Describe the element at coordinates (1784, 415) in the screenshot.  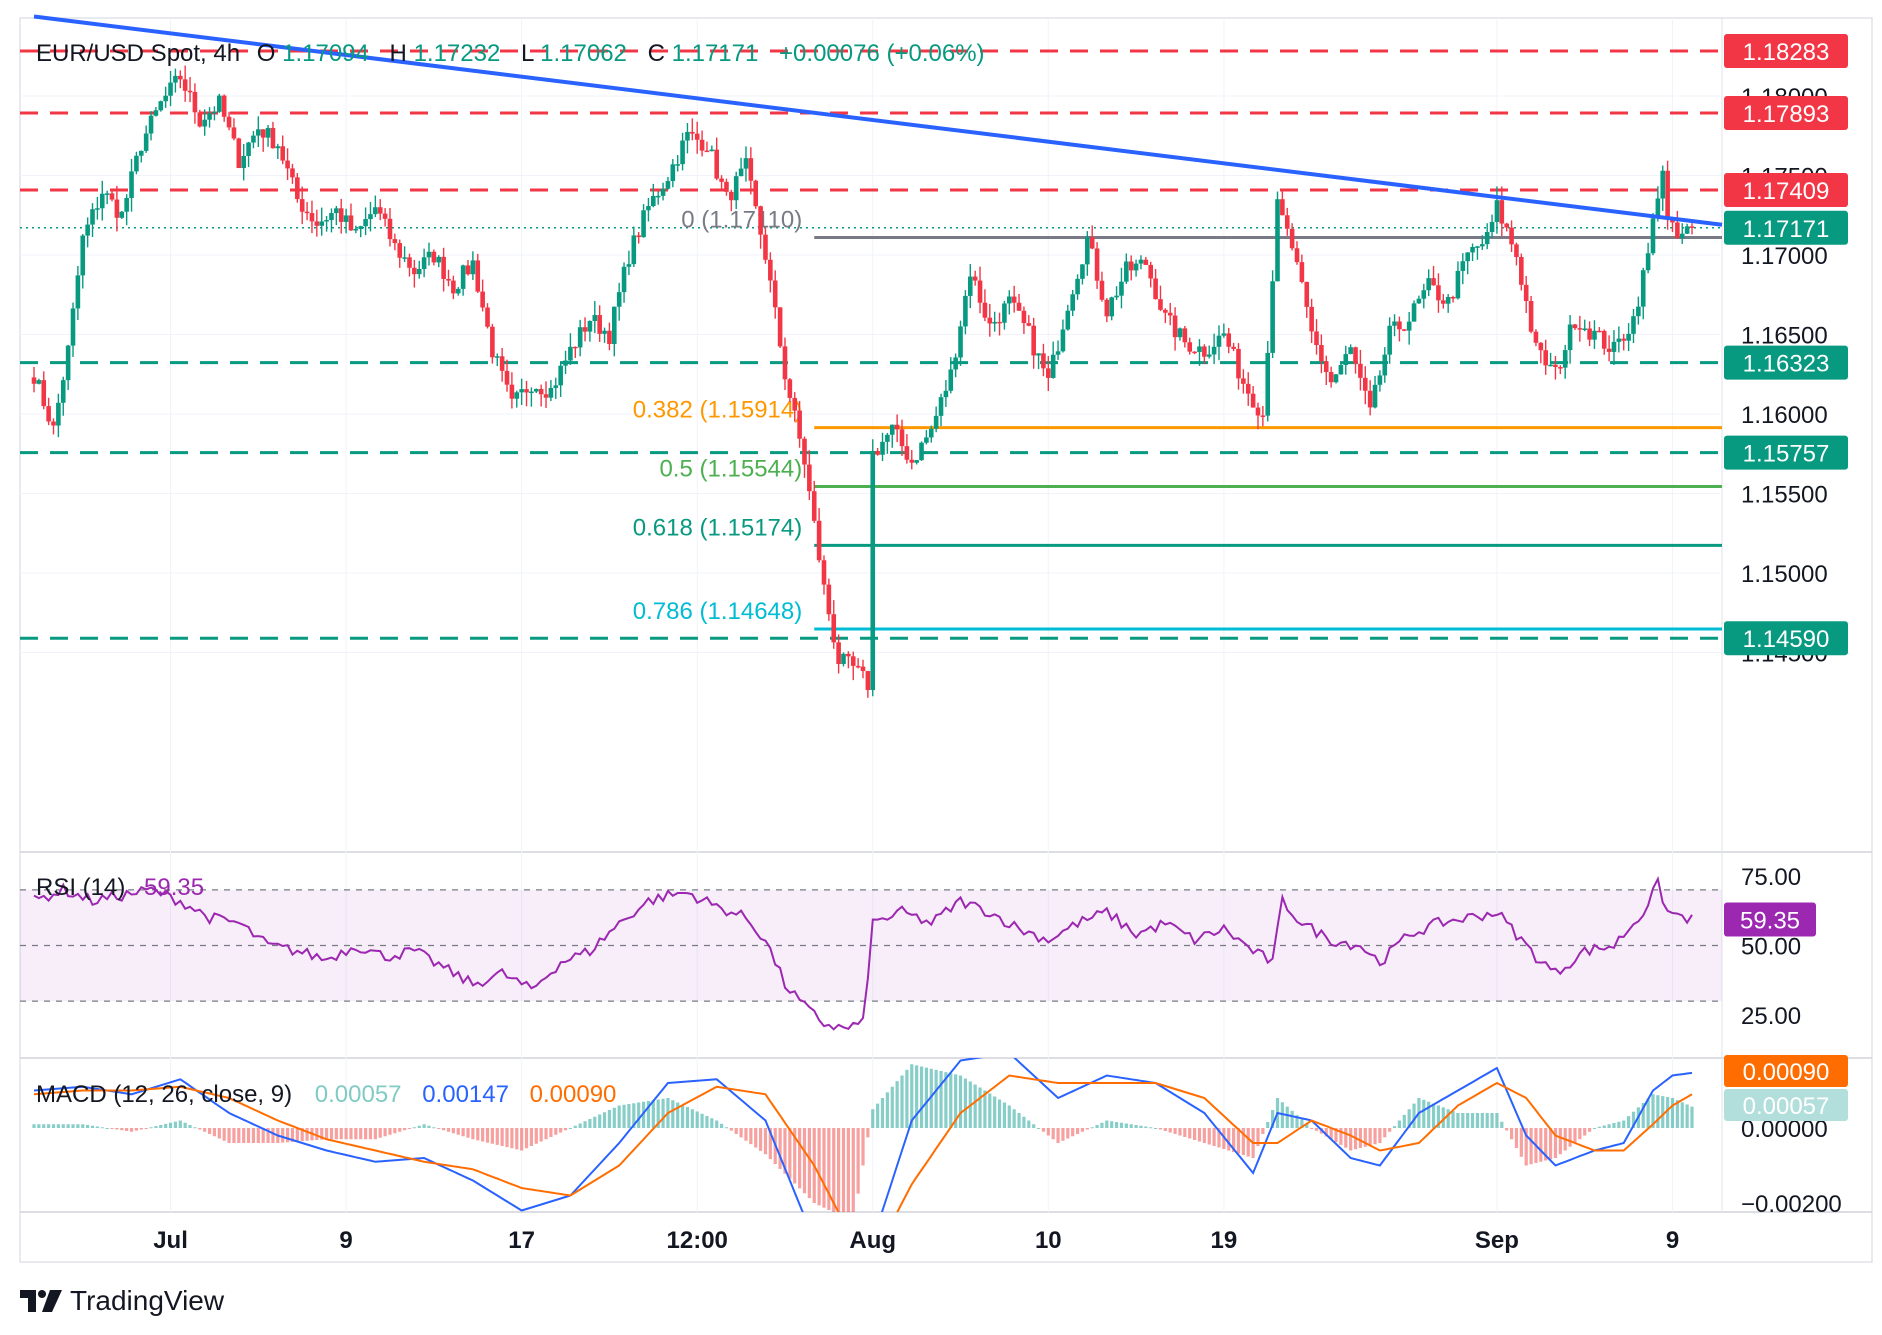
I see `price-axis-tick-4: 1.16000` at that location.